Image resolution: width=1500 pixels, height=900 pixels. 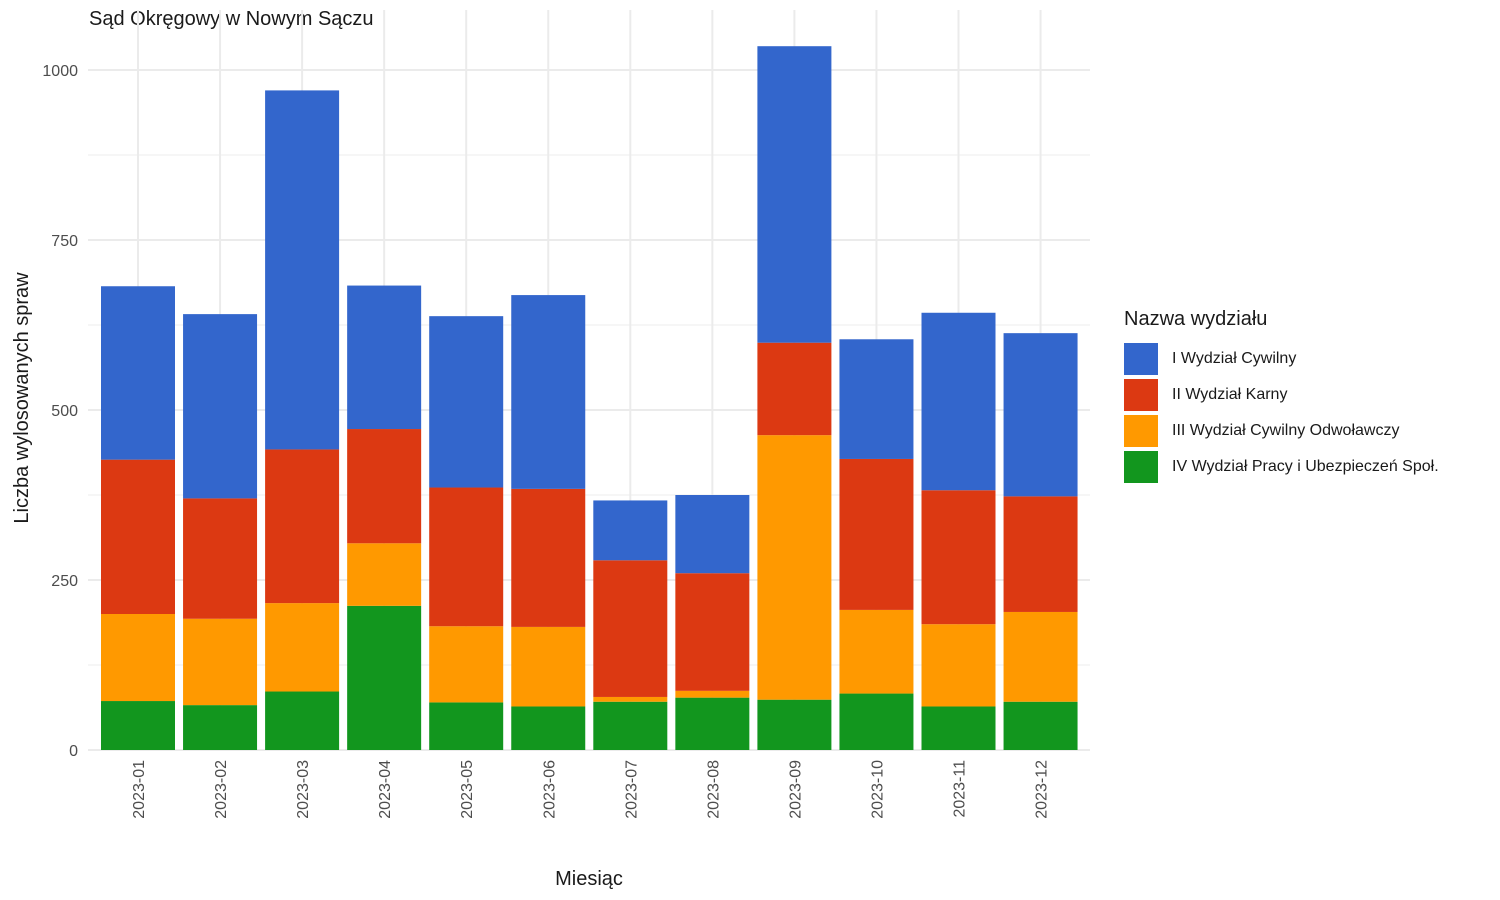 I want to click on y-tick-label: 750, so click(x=64, y=241).